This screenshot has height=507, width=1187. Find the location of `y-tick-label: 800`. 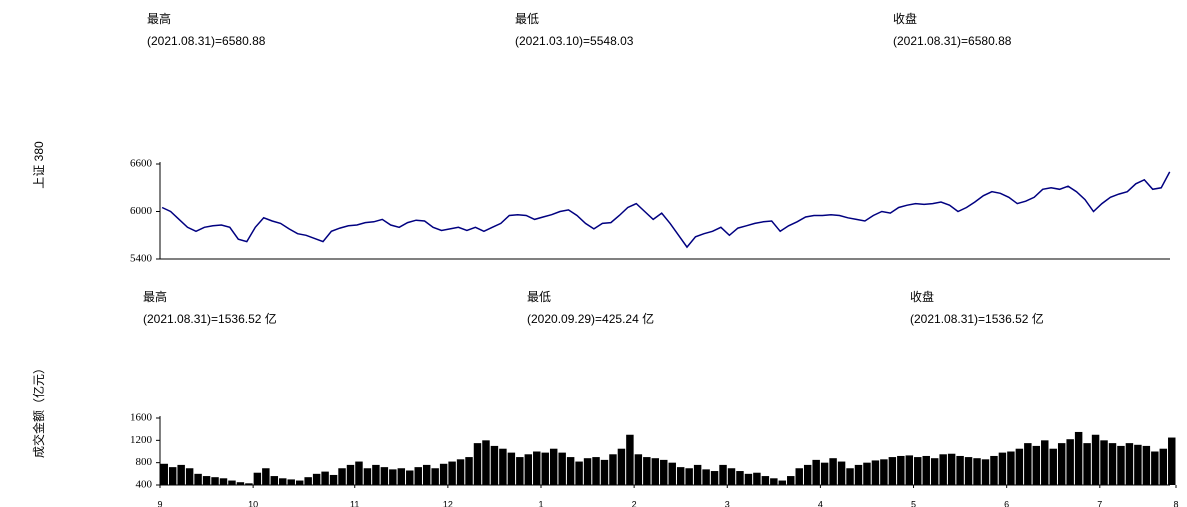

y-tick-label: 800 is located at coordinates (144, 462).